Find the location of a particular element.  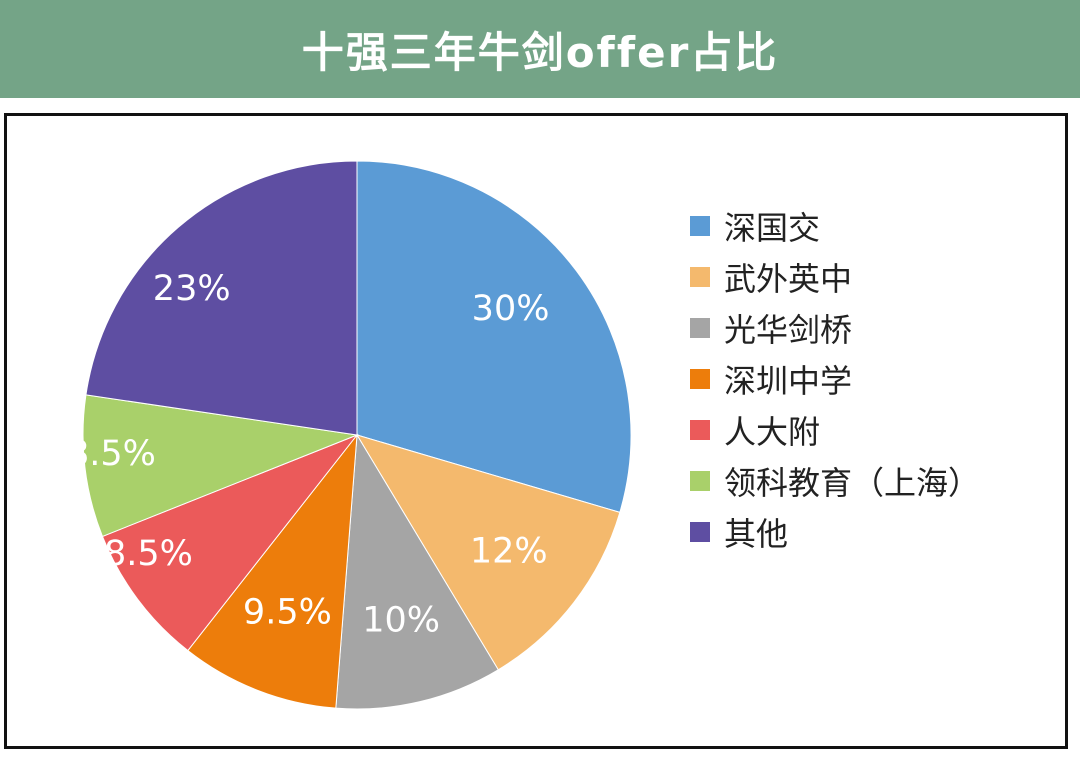

legend-label: 武外英中 is located at coordinates (788, 278).